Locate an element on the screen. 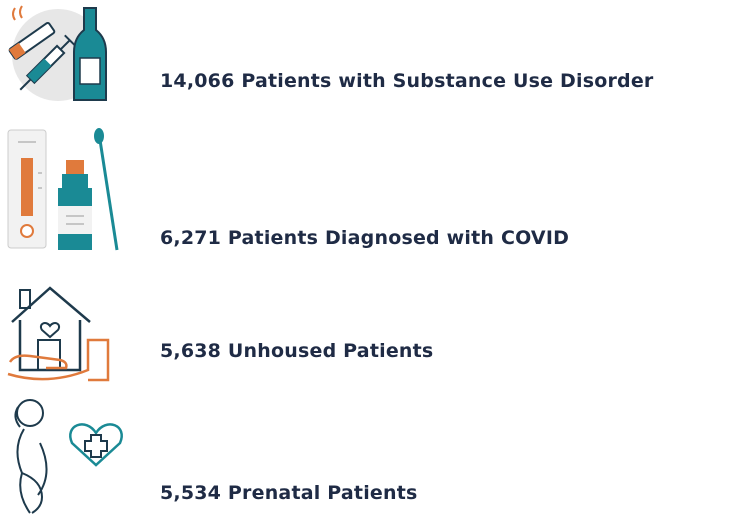  unhoused-icon is located at coordinates (58, 334).